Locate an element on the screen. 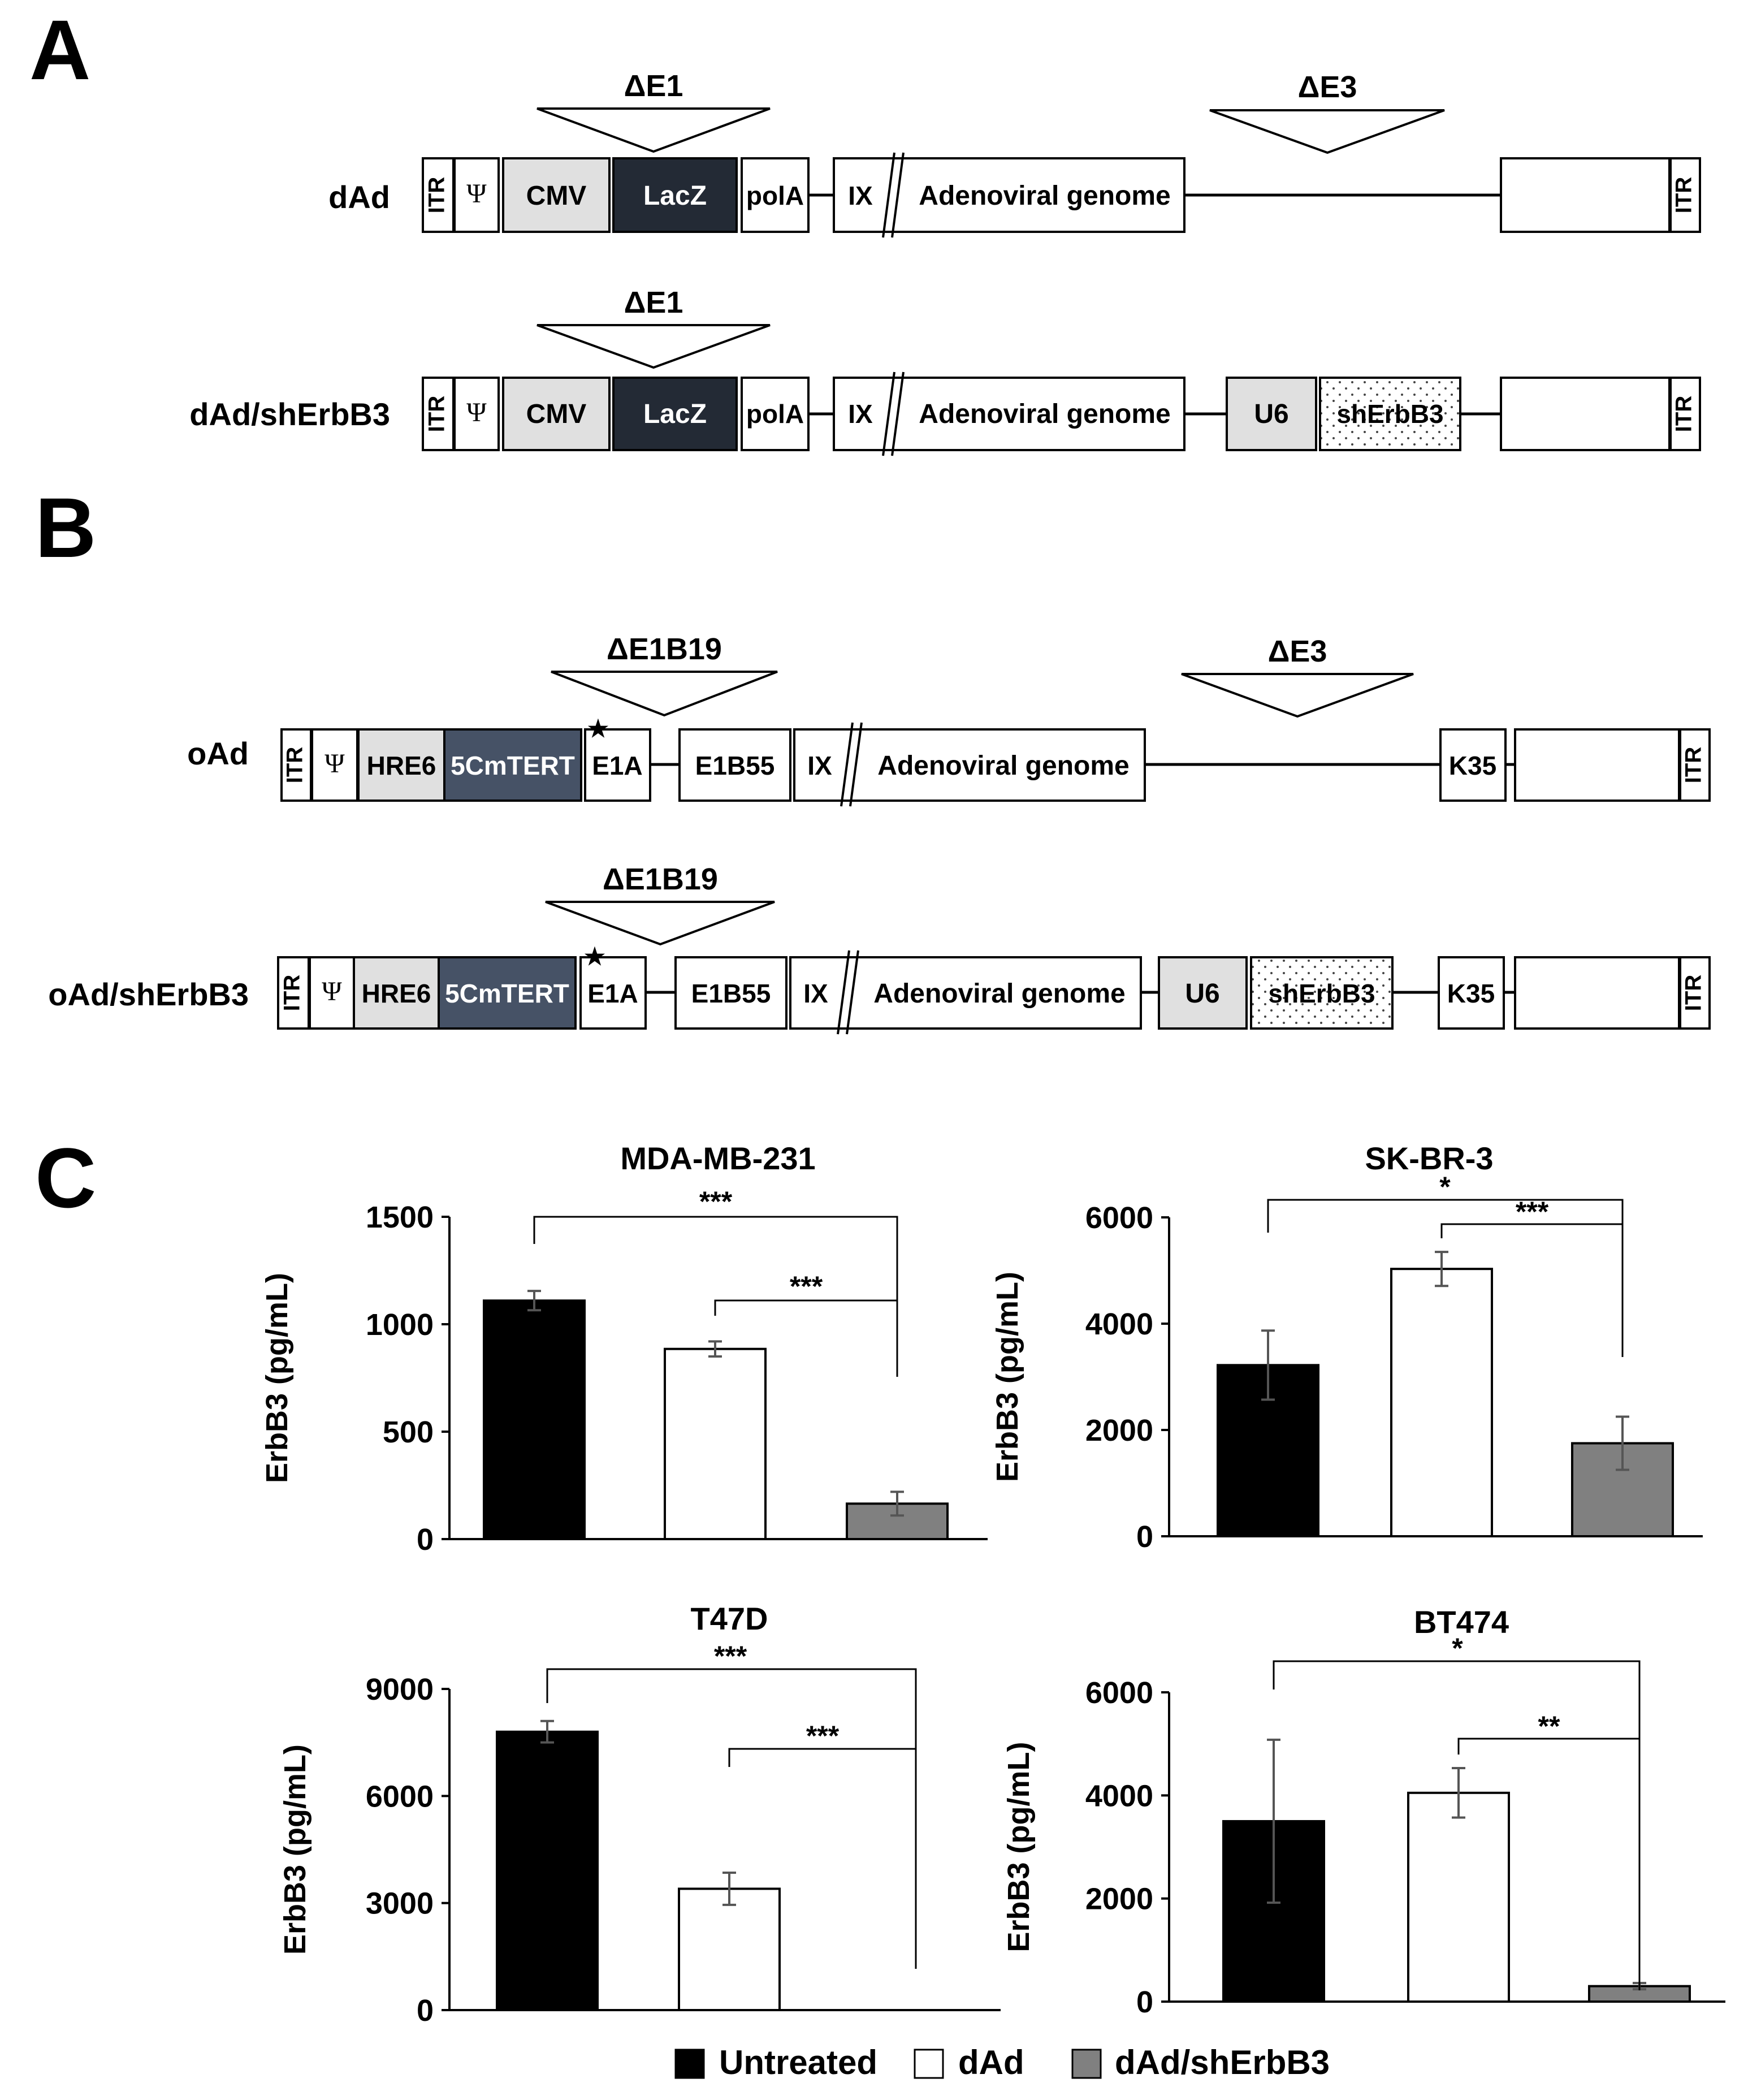  construct-label: oAd is located at coordinates (218, 753).